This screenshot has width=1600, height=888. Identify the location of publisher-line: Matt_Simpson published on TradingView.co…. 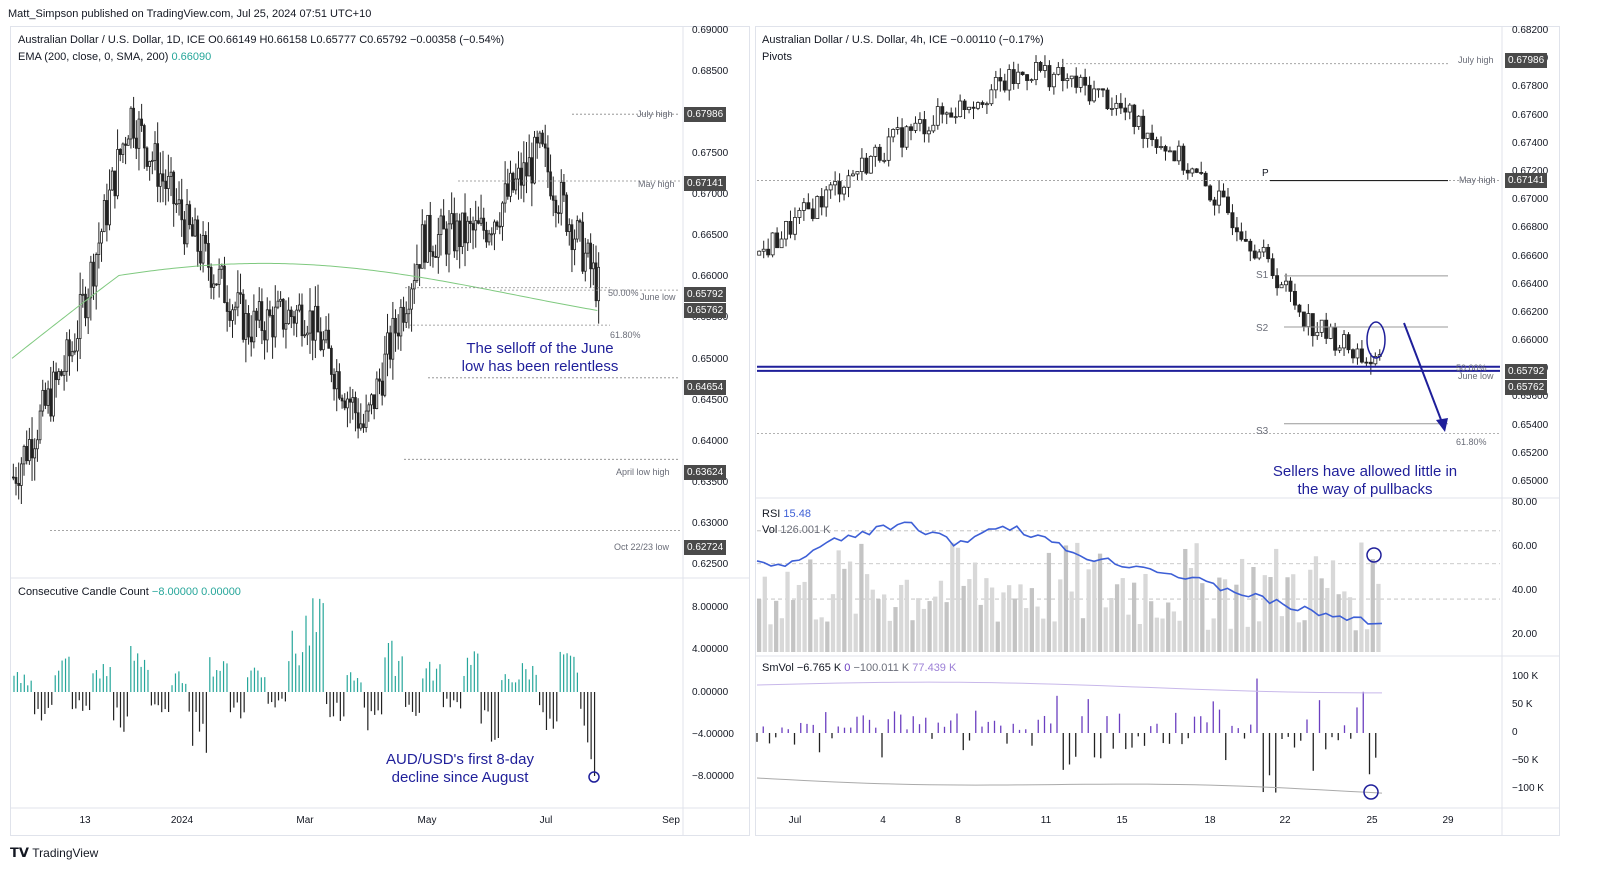
(190, 14).